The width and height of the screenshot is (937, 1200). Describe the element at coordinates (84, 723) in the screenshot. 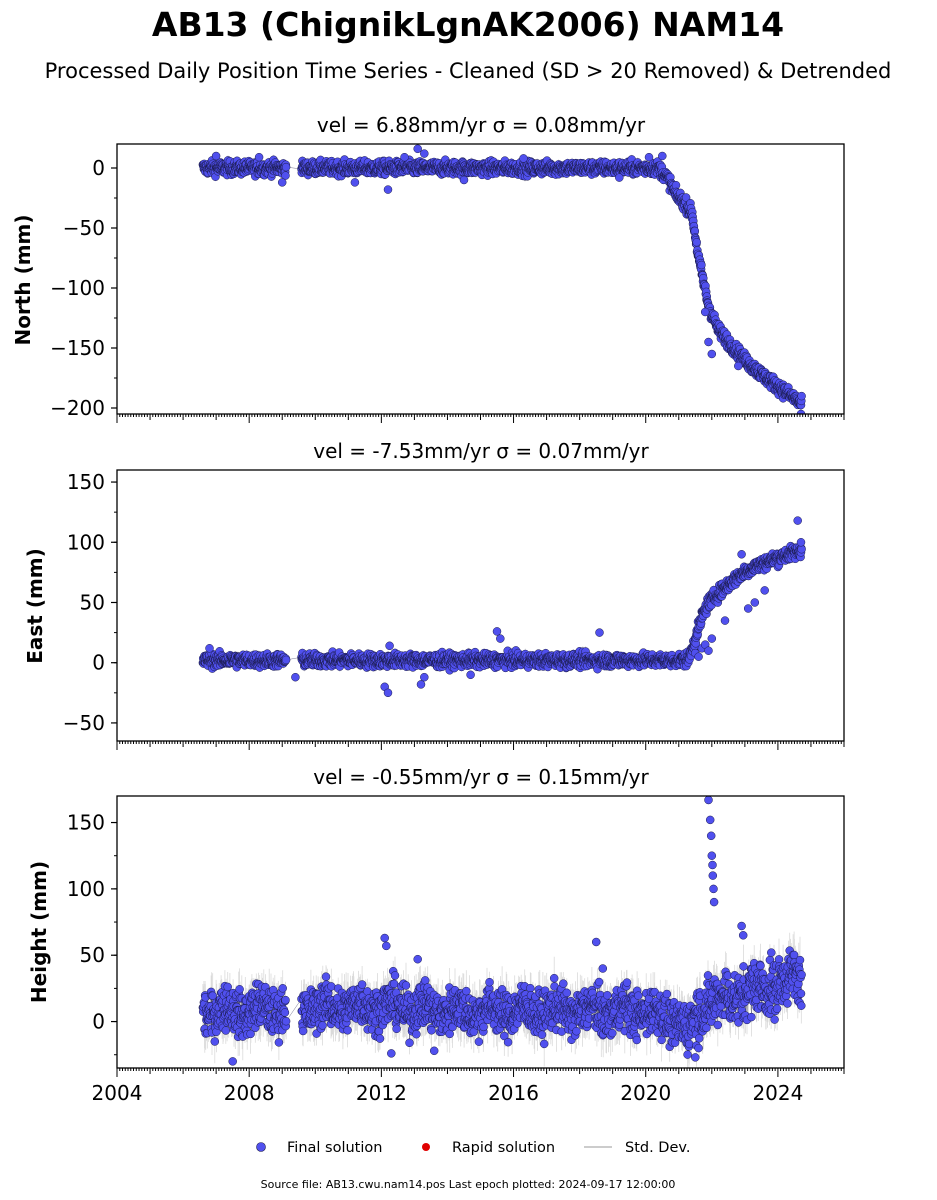

I see `east-ytick-label: −50` at that location.